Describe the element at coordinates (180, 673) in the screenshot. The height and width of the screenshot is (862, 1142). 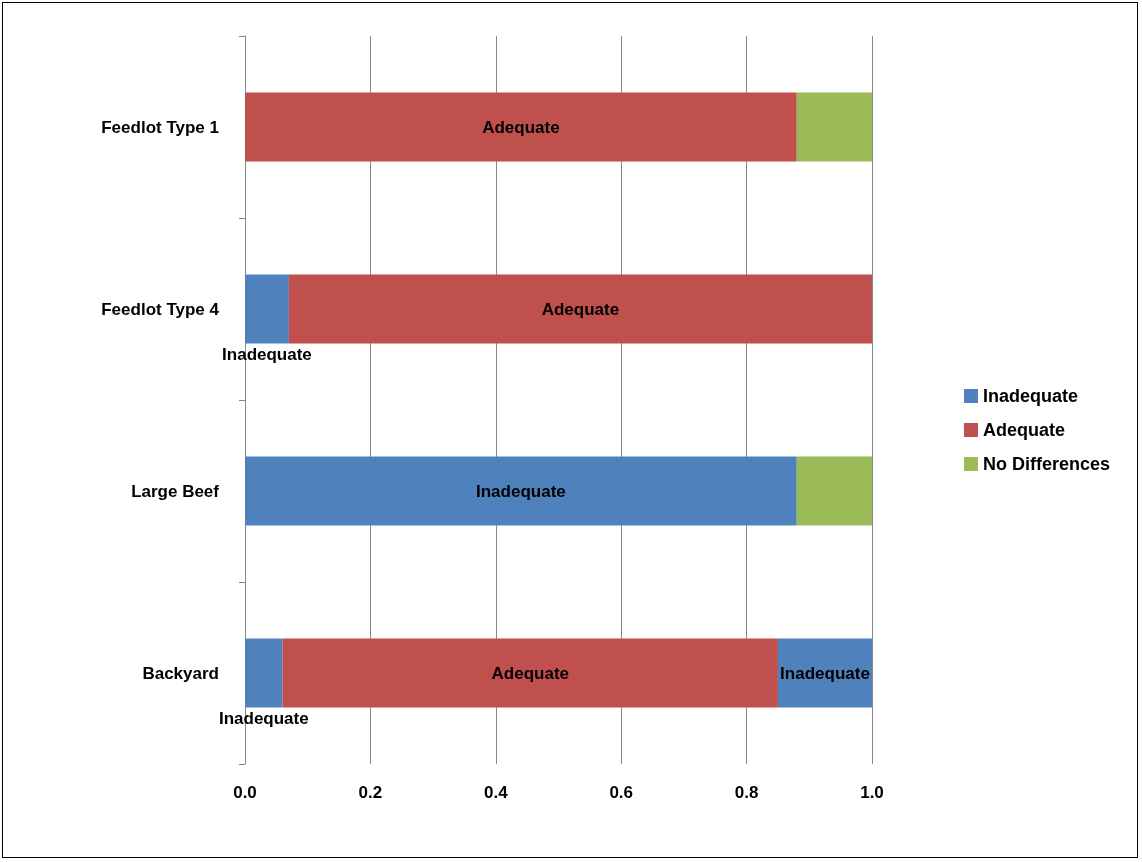
I see `y-tick-label: Backyard` at that location.